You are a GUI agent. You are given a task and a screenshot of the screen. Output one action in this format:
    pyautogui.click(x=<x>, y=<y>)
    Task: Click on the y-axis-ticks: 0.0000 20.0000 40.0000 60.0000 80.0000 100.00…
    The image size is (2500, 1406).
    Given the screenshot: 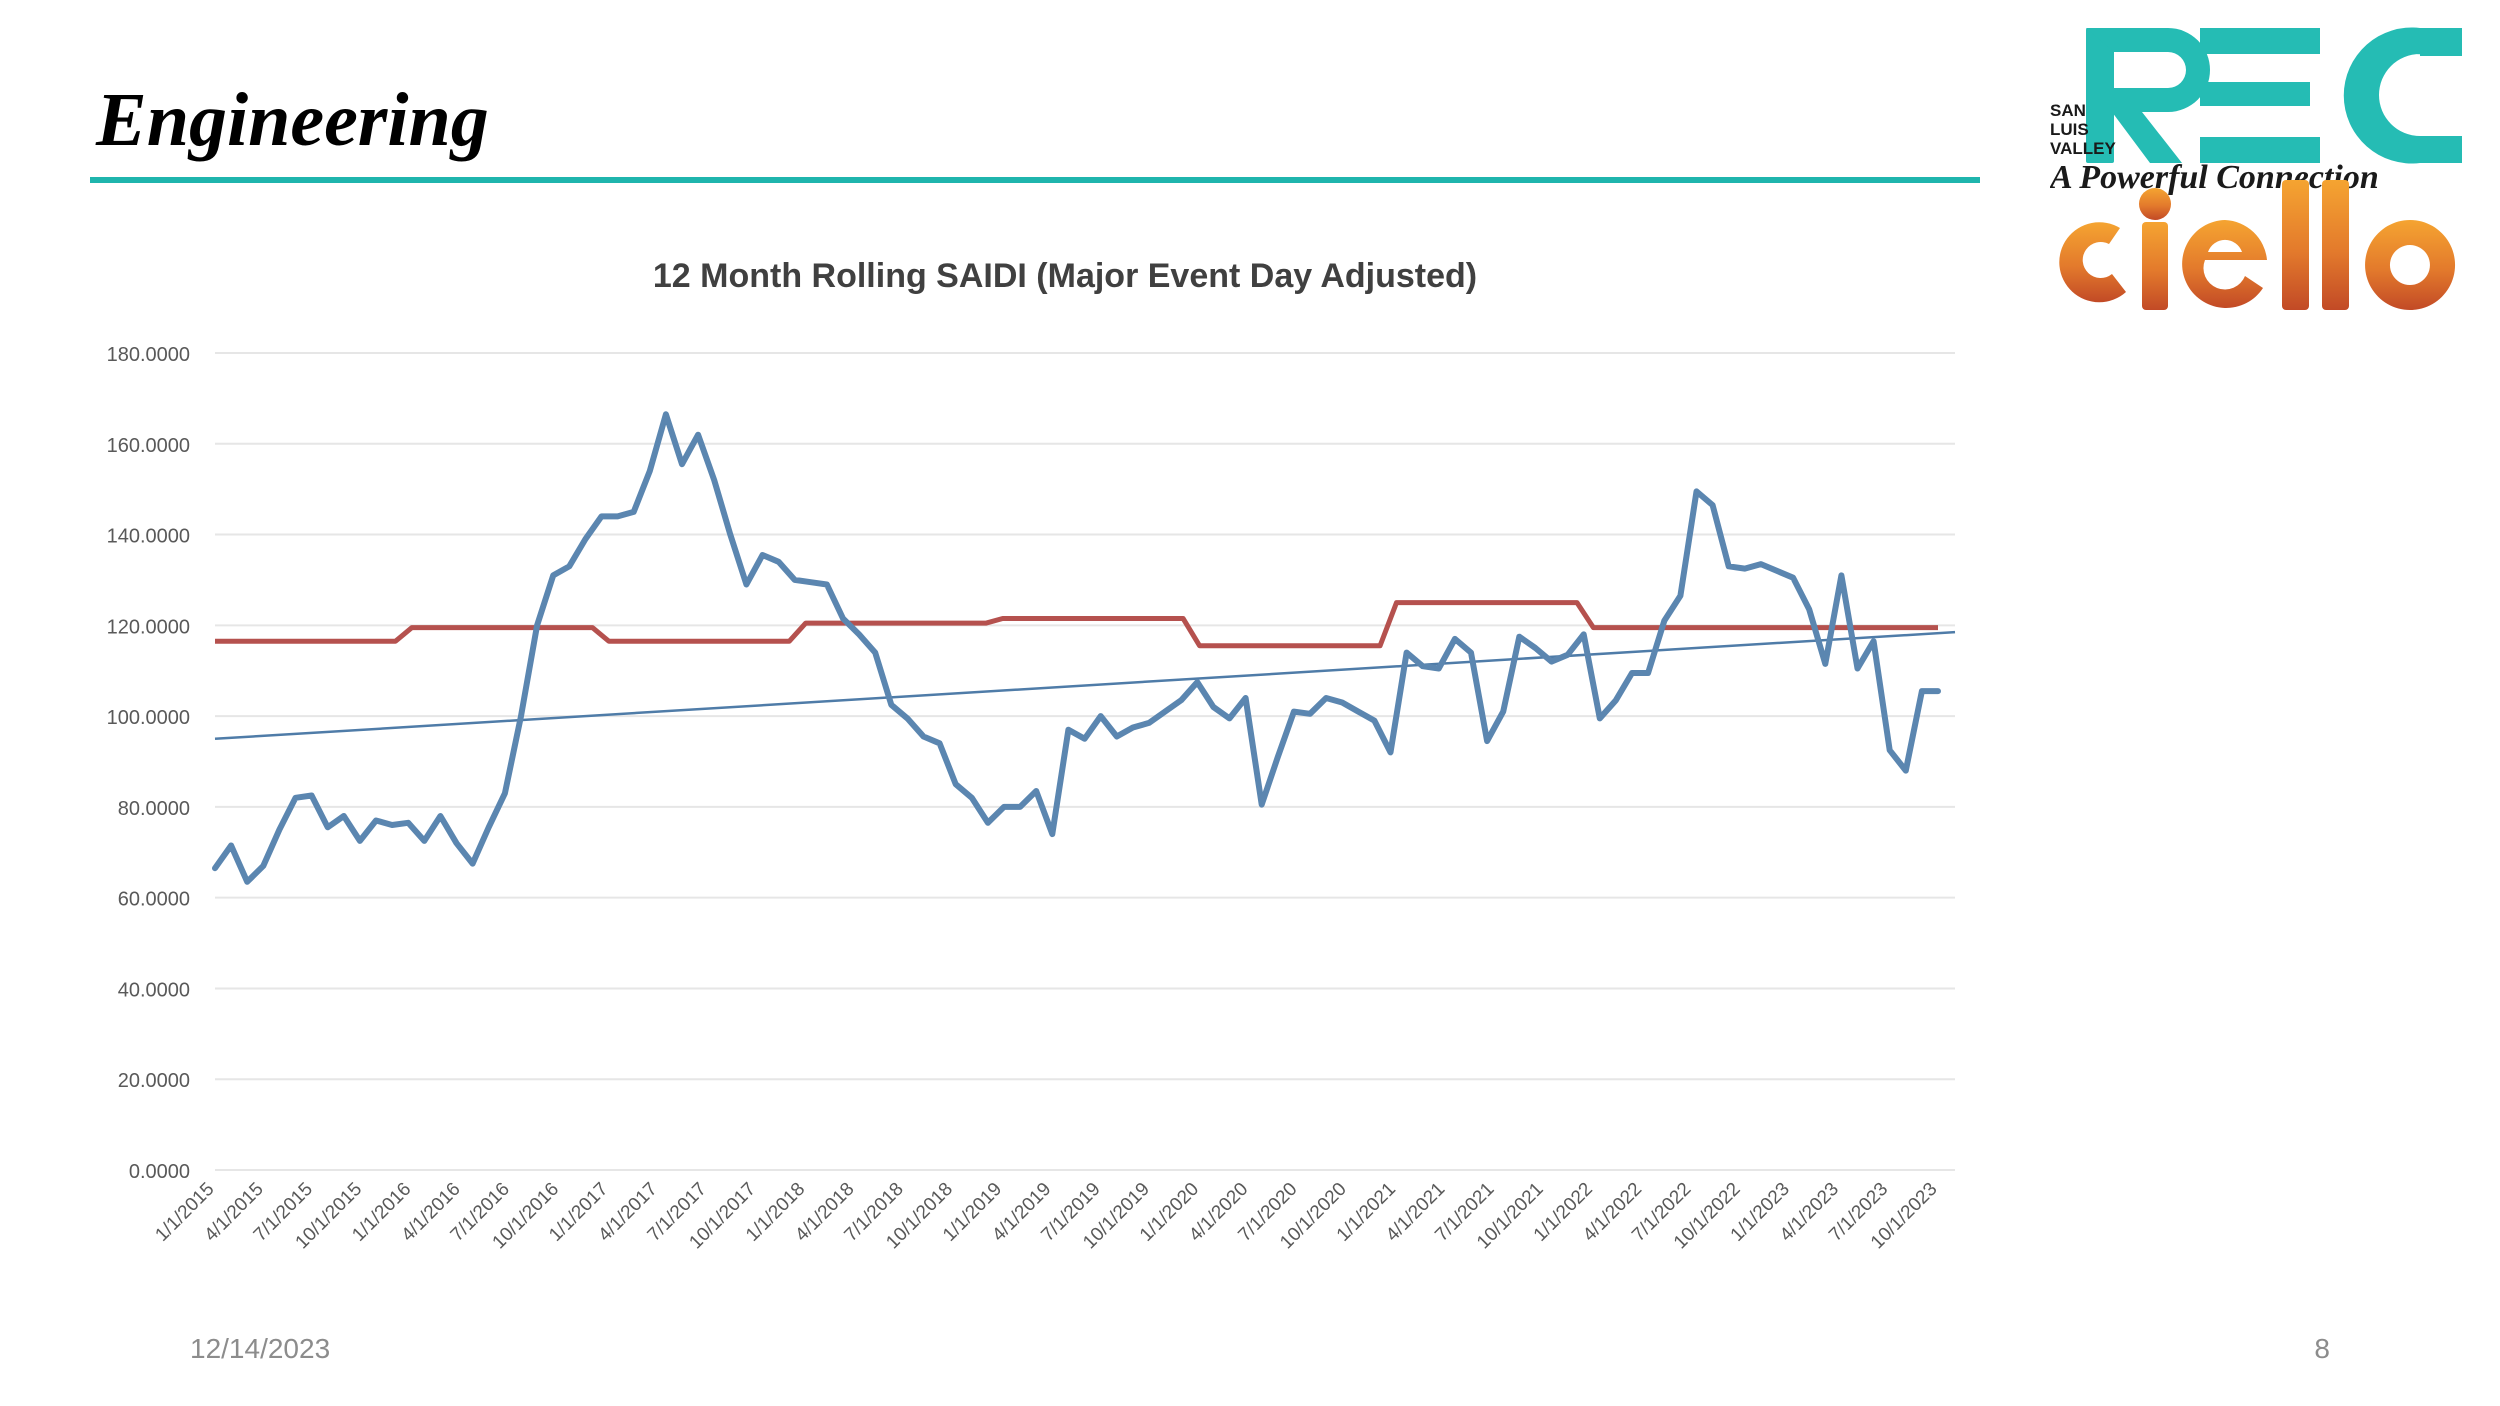 What is the action you would take?
    pyautogui.click(x=148, y=763)
    